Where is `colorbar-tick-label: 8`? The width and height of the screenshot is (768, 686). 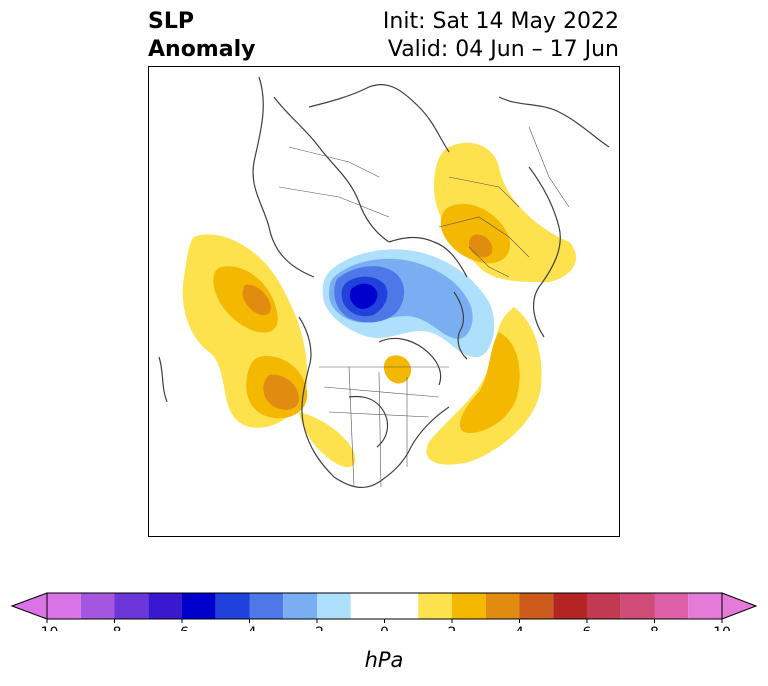
colorbar-tick-label: 8 is located at coordinates (654, 628).